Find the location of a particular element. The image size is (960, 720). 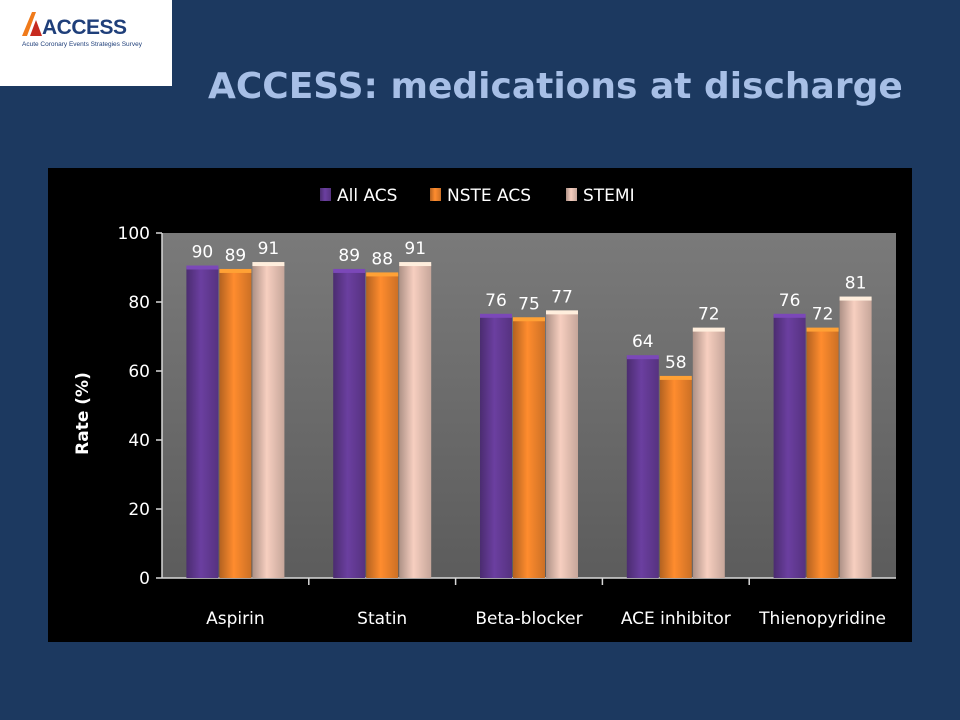

logo-name: ACCESS is located at coordinates (84, 27).